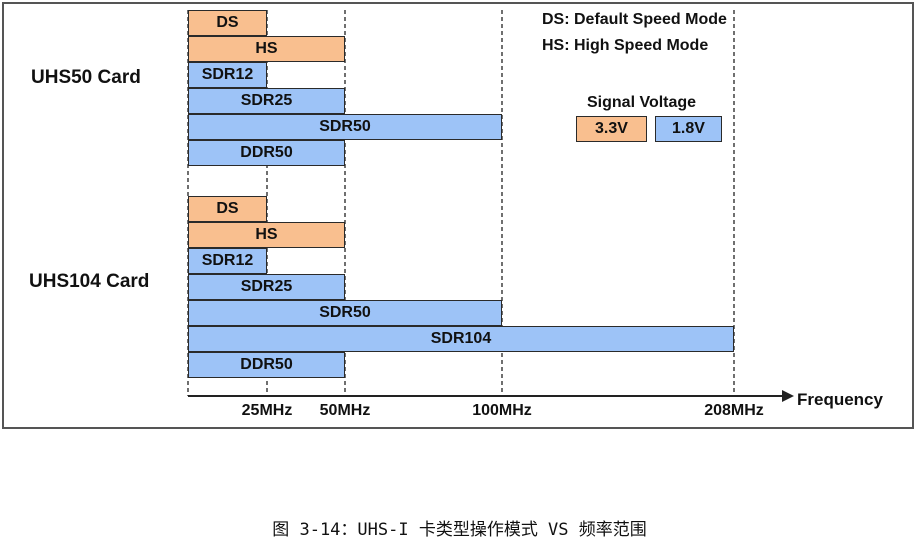  What do you see at coordinates (227, 75) in the screenshot?
I see `uhs50-mode-bar-sdr12: SDR12` at bounding box center [227, 75].